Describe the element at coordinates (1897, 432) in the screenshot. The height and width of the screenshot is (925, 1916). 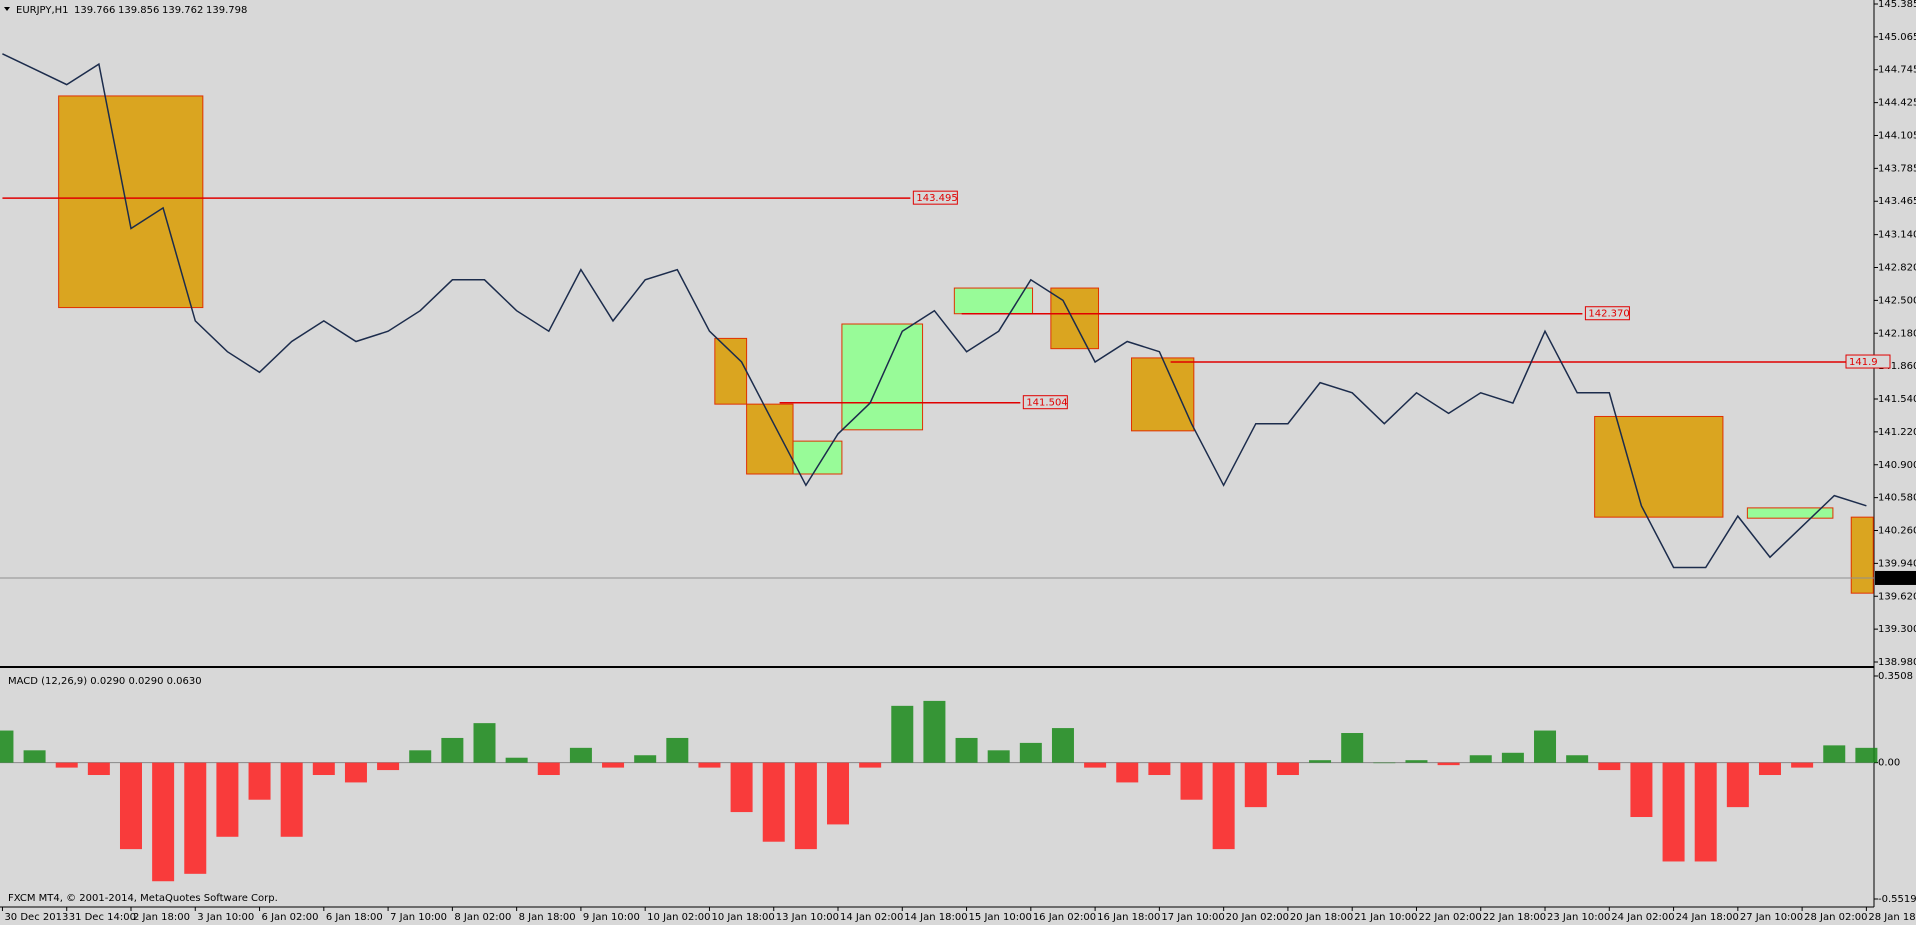
I see `y-tick-label: 141.220` at that location.